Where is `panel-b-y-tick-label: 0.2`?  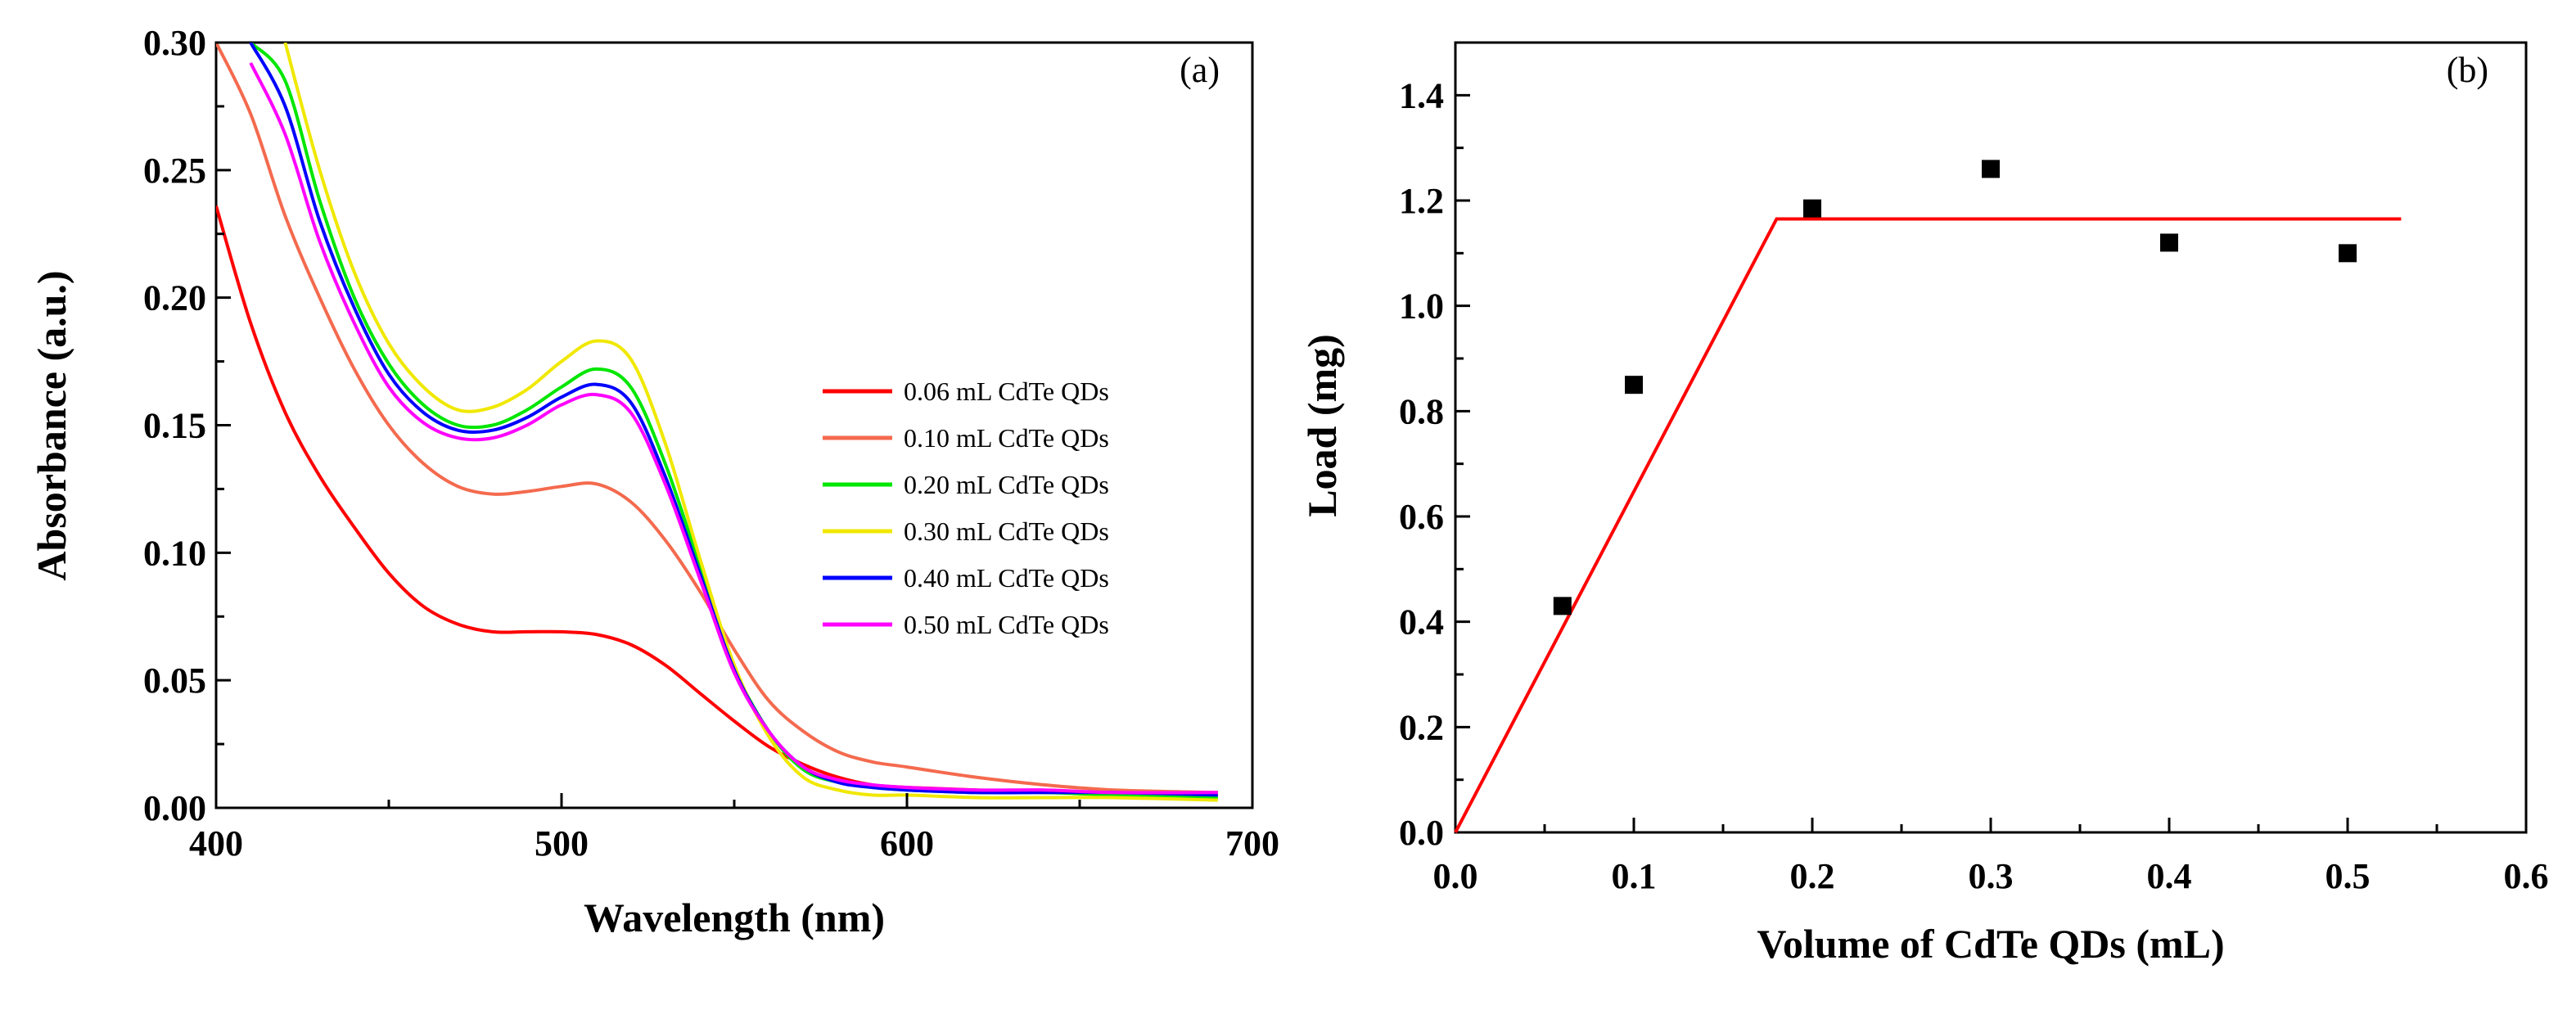
panel-b-y-tick-label: 0.2 is located at coordinates (1421, 727).